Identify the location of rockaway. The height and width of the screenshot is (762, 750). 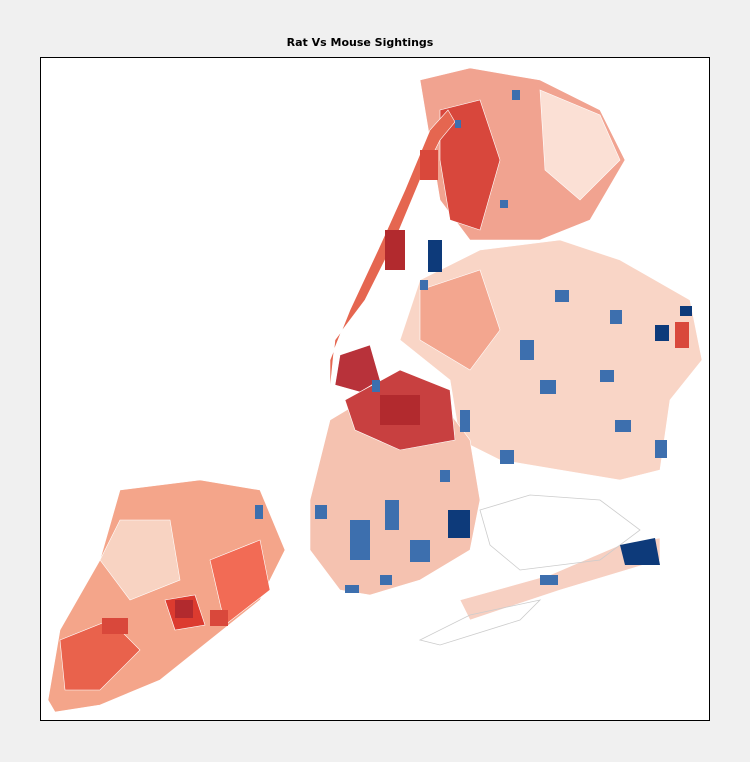
(560, 579).